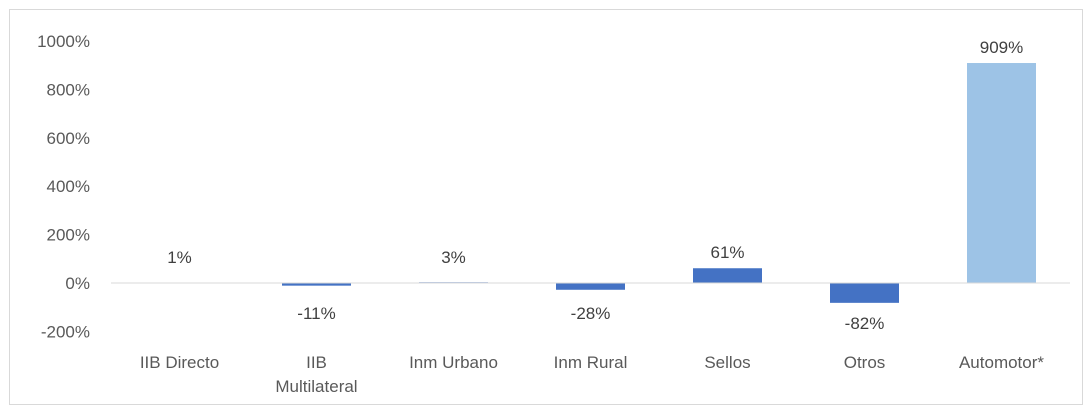 This screenshot has height=414, width=1091. I want to click on data-label: 909%, so click(1001, 47).